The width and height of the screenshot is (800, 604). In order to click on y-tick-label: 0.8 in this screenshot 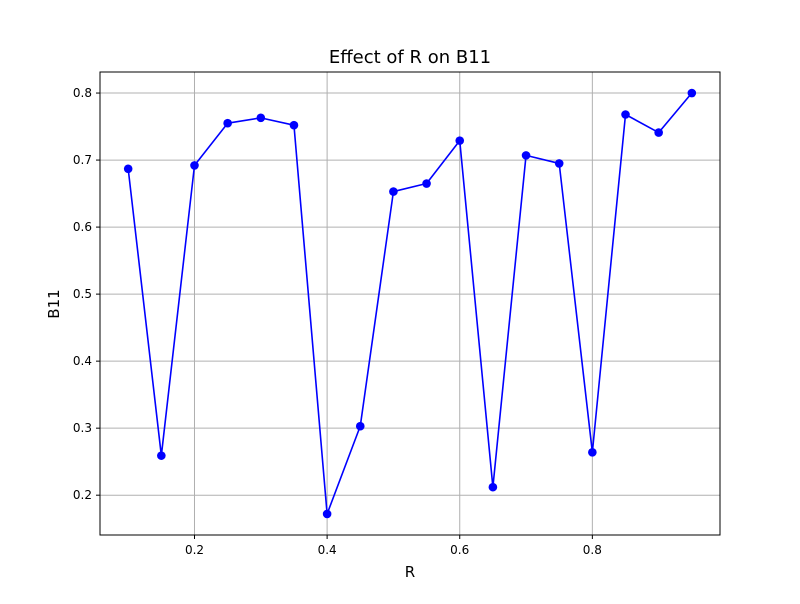, I will do `click(82, 93)`.